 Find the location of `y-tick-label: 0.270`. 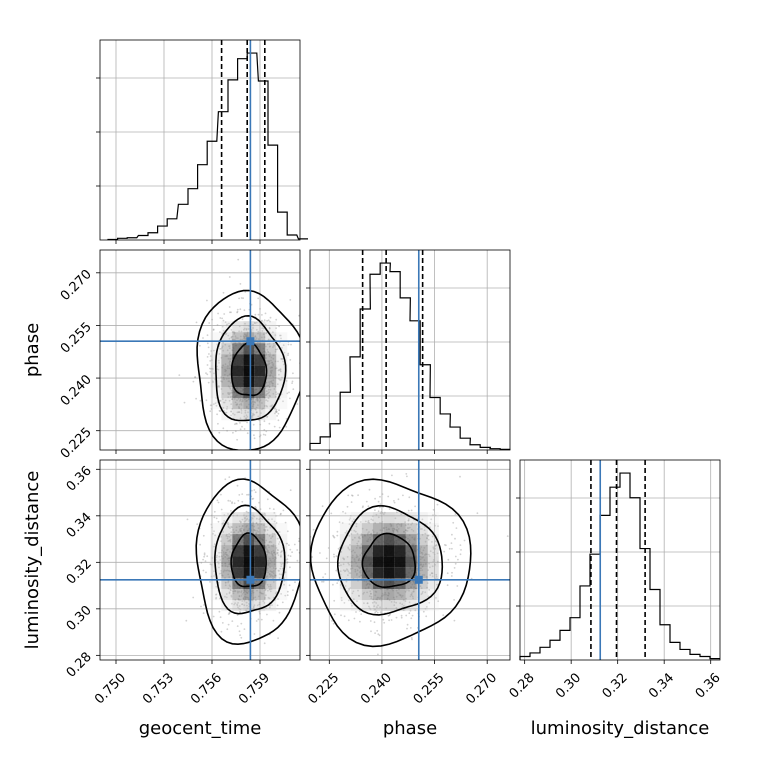

y-tick-label: 0.270 is located at coordinates (76, 285).